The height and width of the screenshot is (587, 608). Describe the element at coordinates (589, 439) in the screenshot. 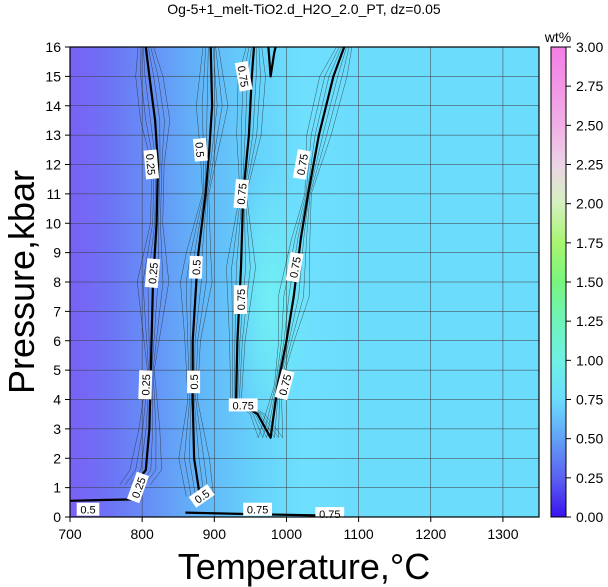

I see `colorbar-tick-label: 0.50` at that location.